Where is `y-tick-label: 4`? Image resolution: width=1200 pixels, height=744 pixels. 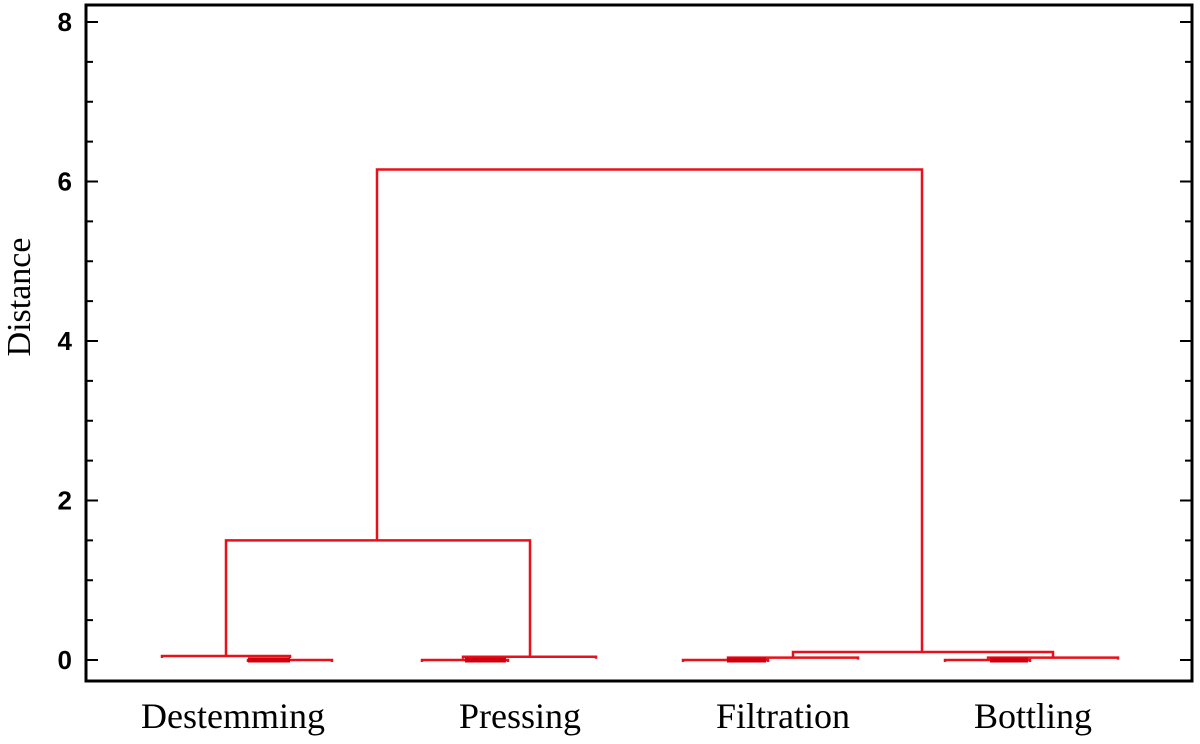
y-tick-label: 4 is located at coordinates (65, 341).